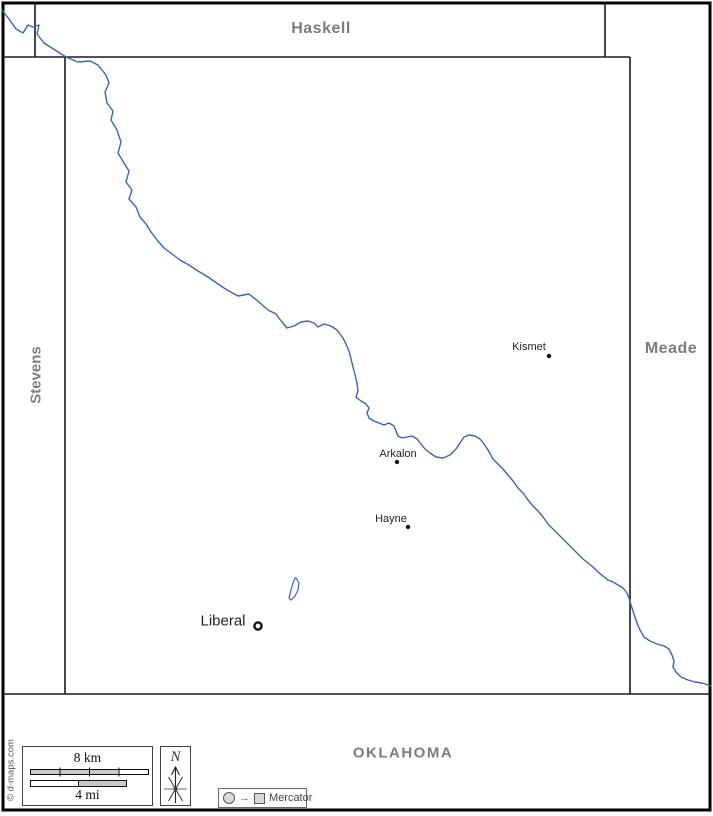 The image size is (713, 816). I want to click on state-label-oklahoma: OKLAHOMA, so click(403, 753).